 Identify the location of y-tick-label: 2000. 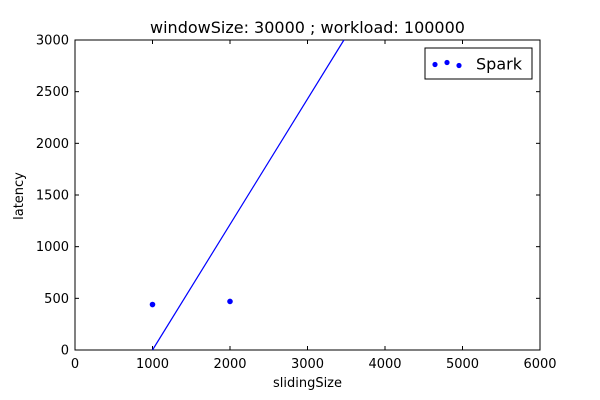
(52, 144).